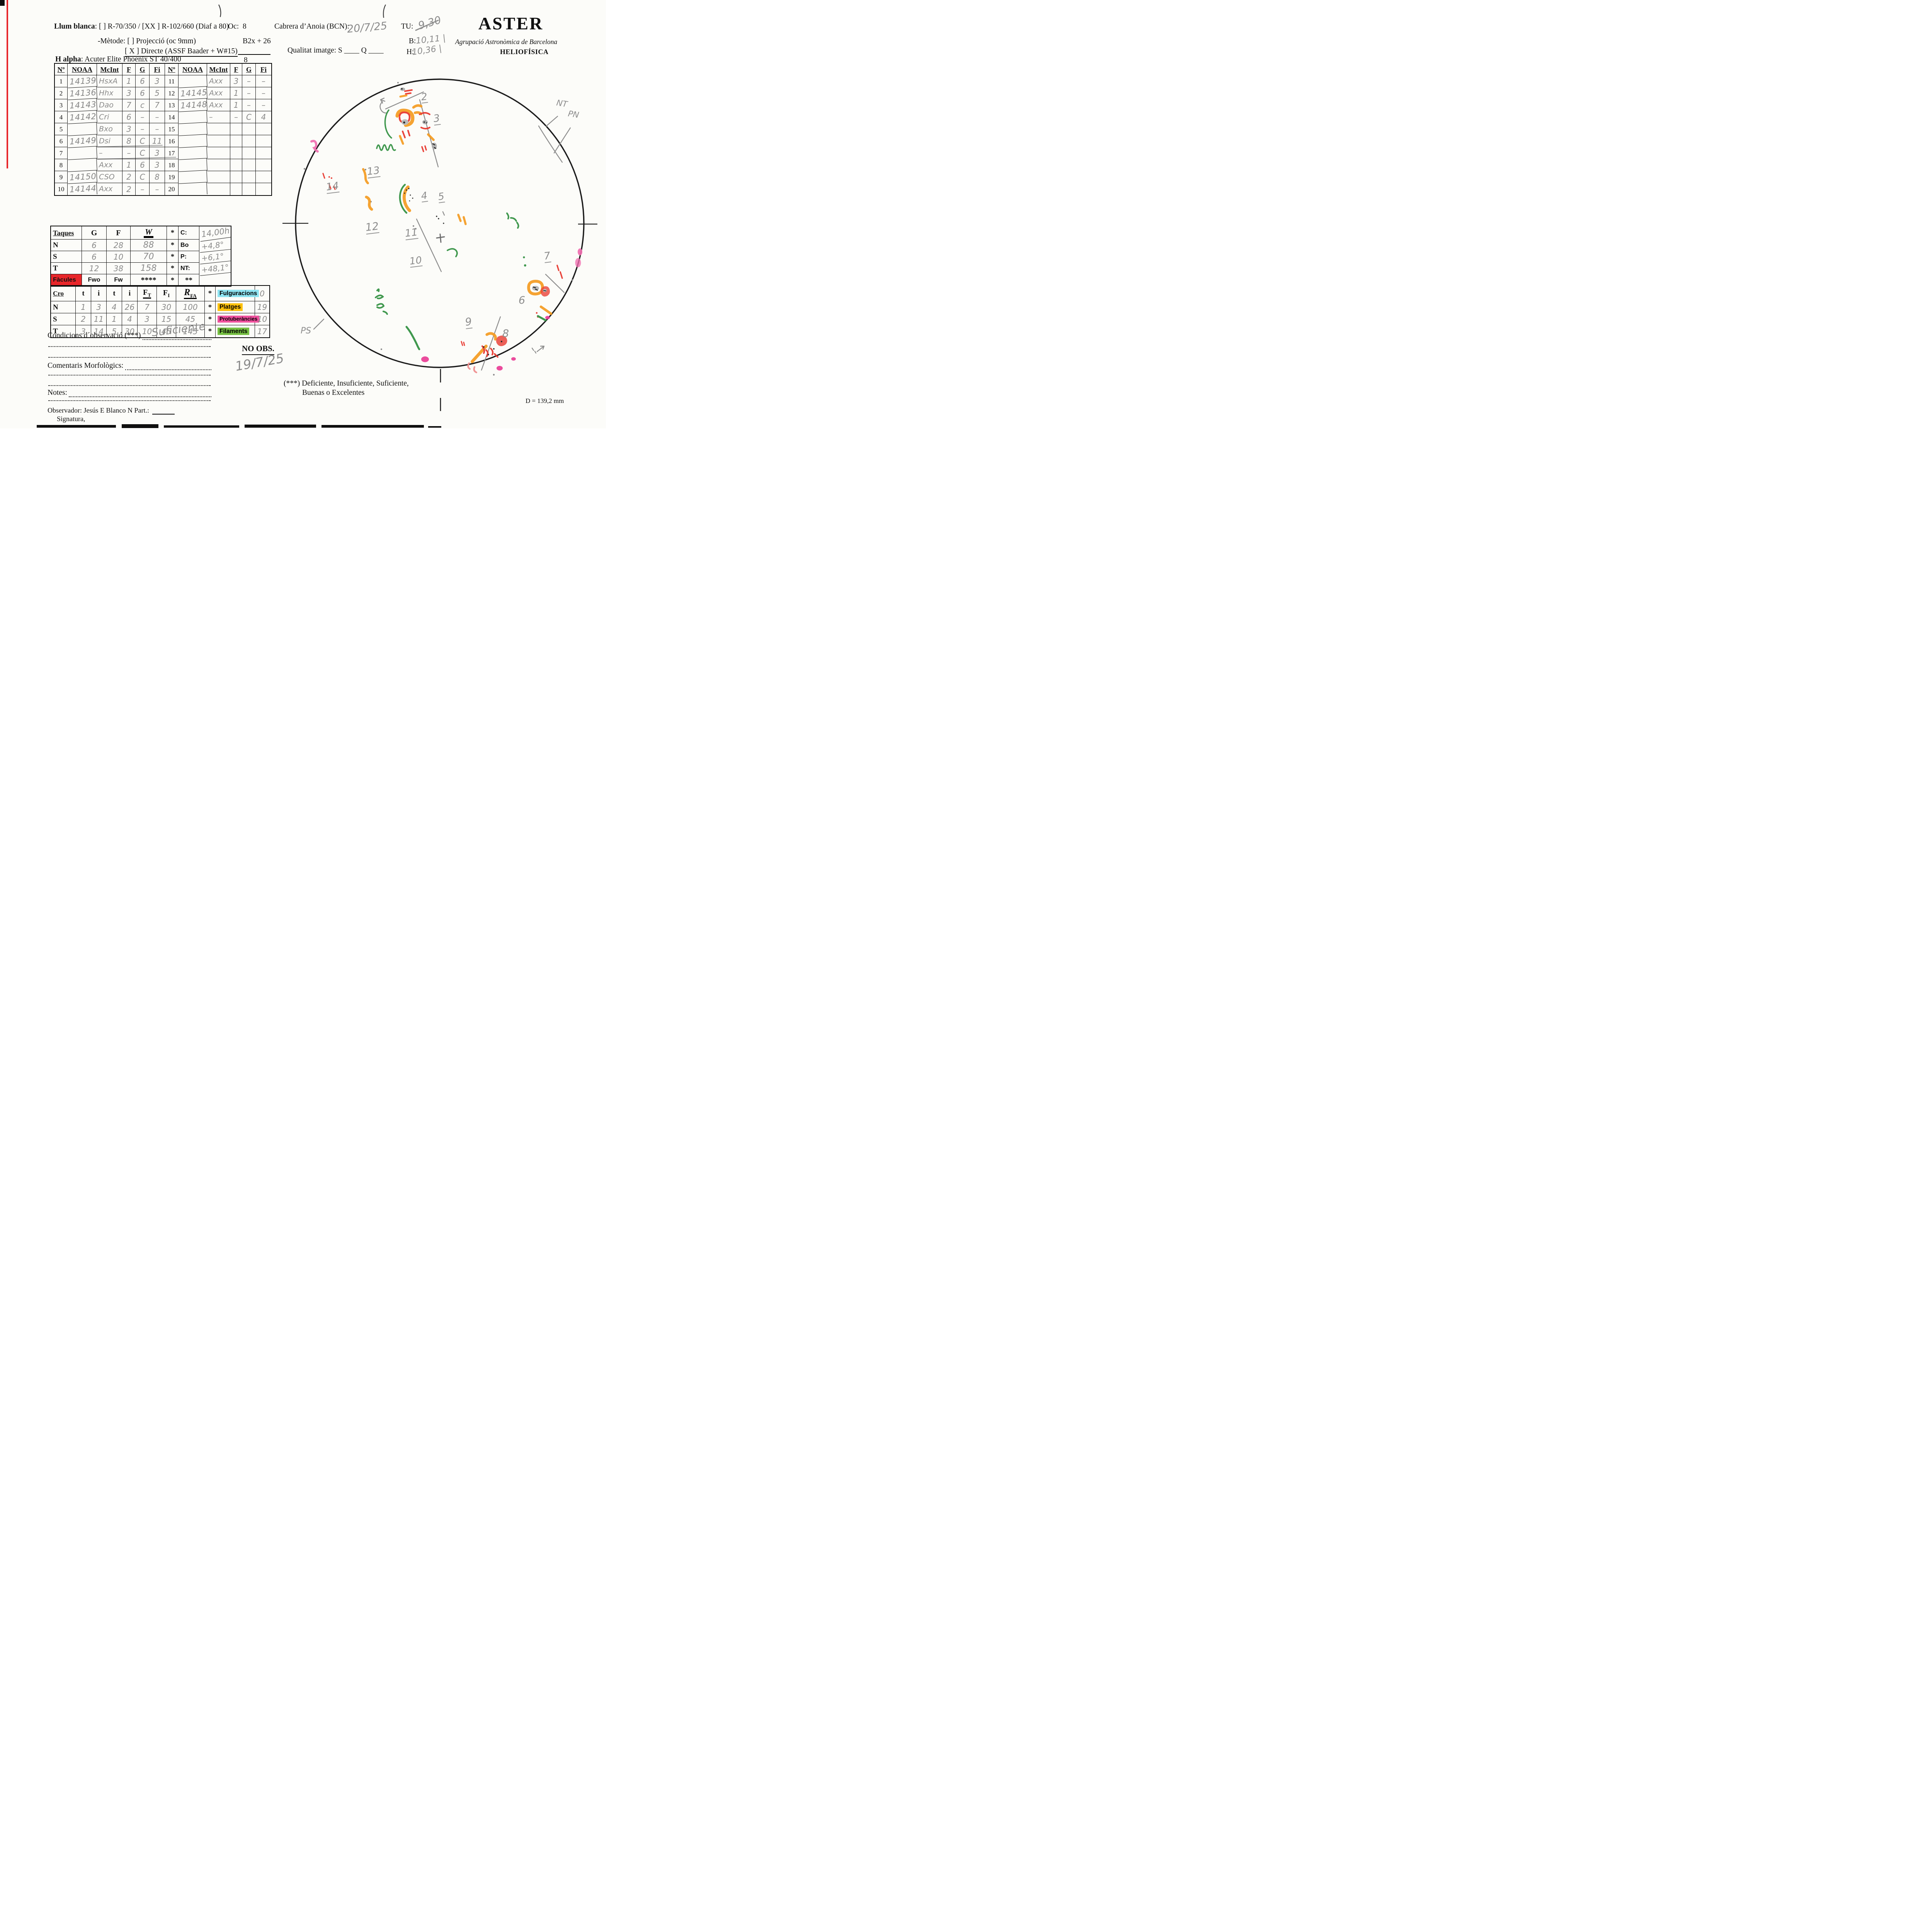  What do you see at coordinates (110, 129) in the screenshot?
I see `rt-cell: Bxo` at bounding box center [110, 129].